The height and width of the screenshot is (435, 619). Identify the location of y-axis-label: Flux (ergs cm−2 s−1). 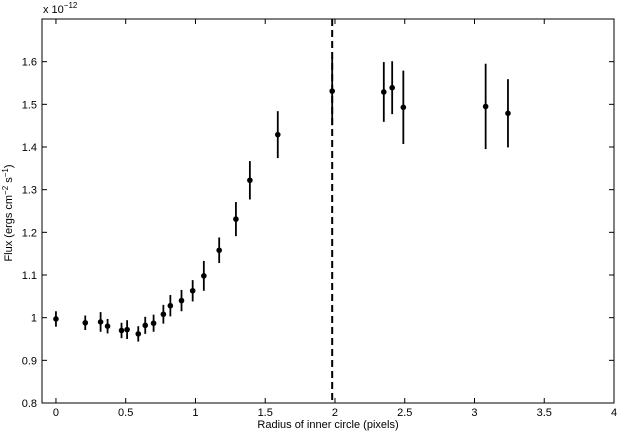
(8, 212).